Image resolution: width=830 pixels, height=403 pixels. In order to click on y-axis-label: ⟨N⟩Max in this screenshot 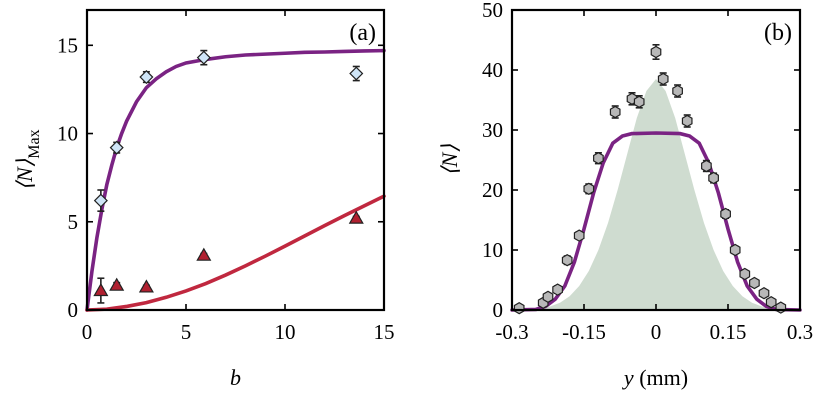, I will do `click(27, 159)`.